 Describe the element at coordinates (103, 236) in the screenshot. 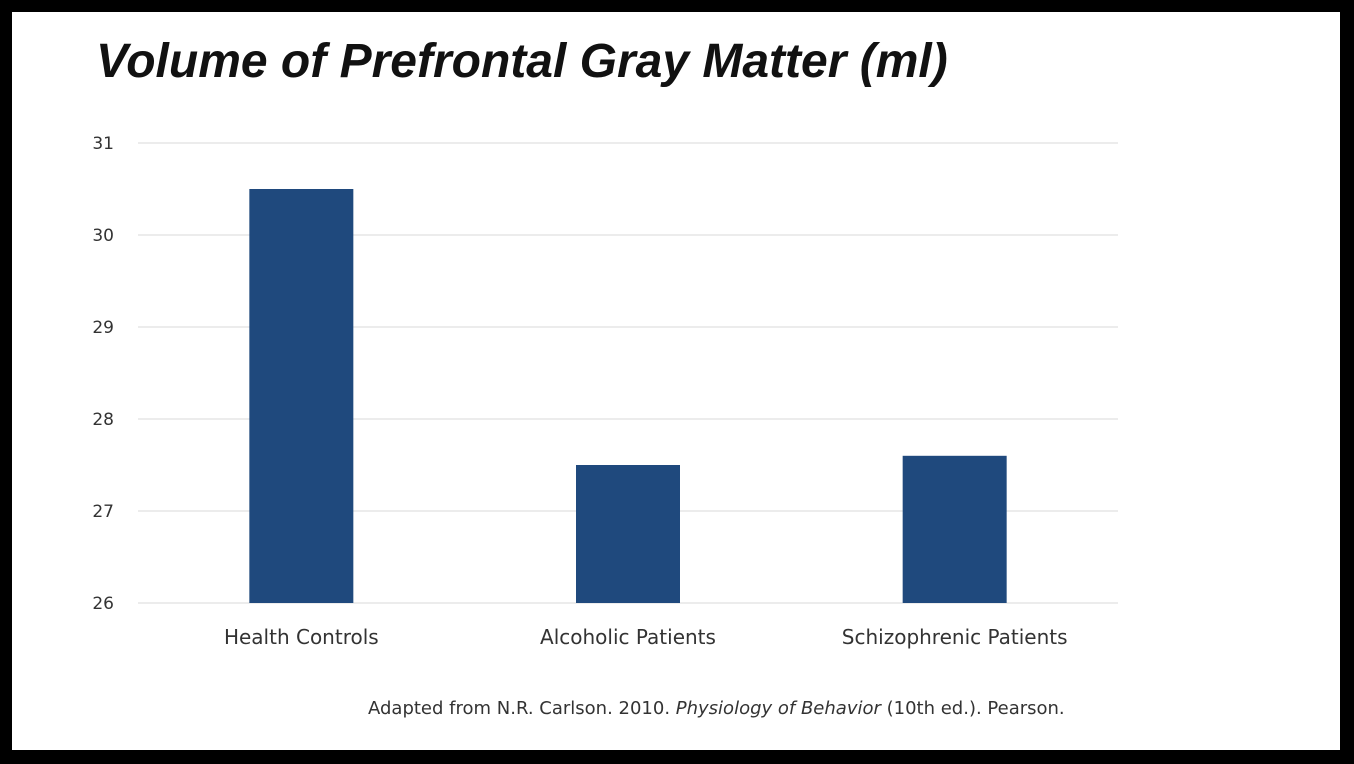

I see `y-tick-label: 30` at that location.